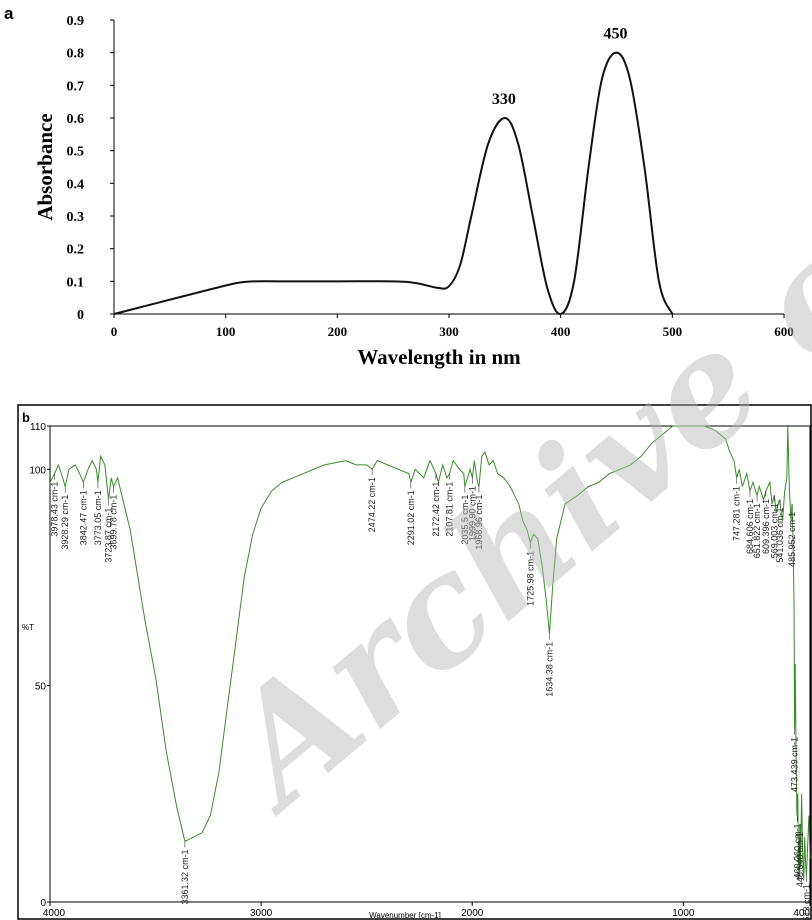  I want to click on x-tick-label: 100, so click(226, 331).